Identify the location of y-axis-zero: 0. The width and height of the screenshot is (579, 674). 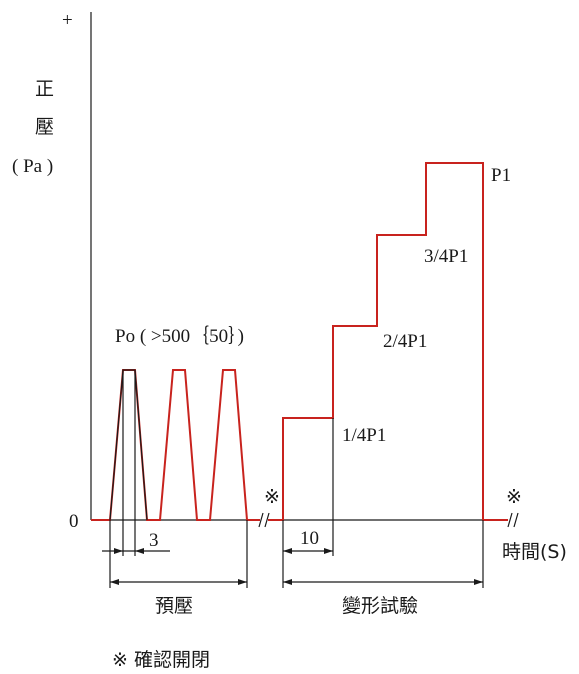
(74, 521).